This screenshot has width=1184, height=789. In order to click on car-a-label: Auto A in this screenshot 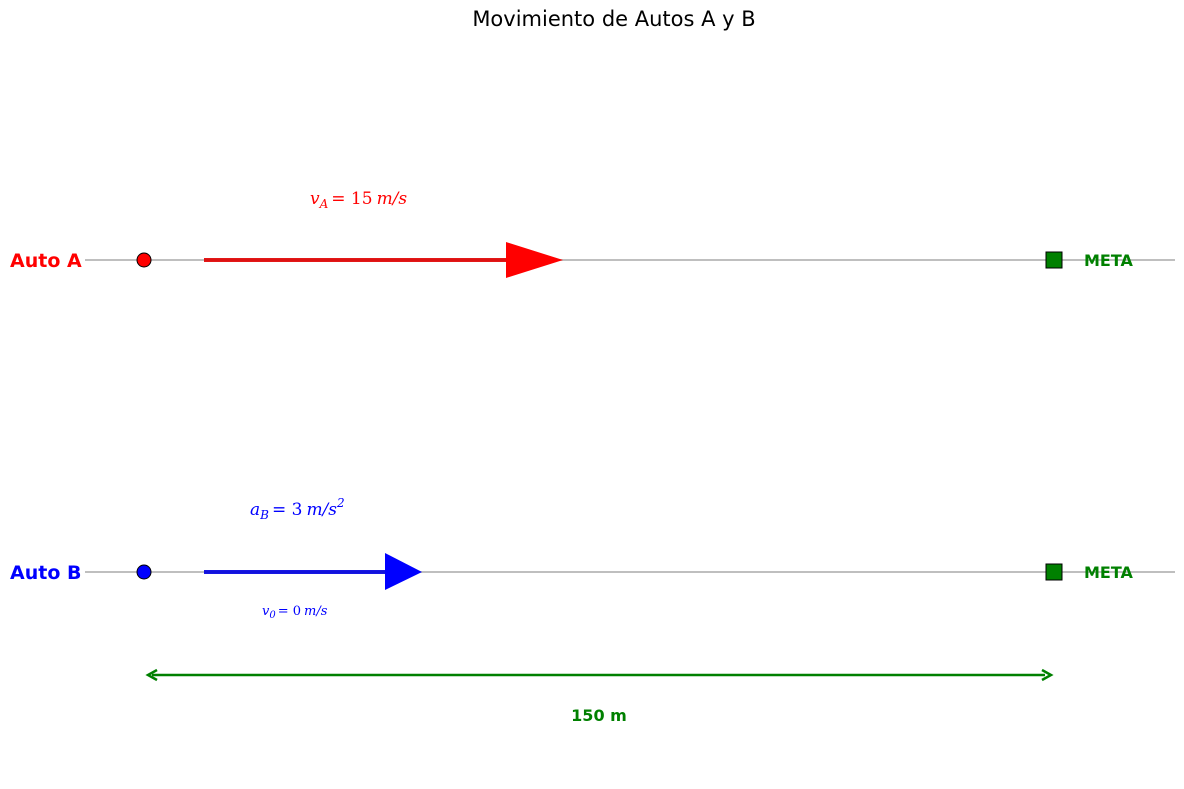, I will do `click(46, 261)`.